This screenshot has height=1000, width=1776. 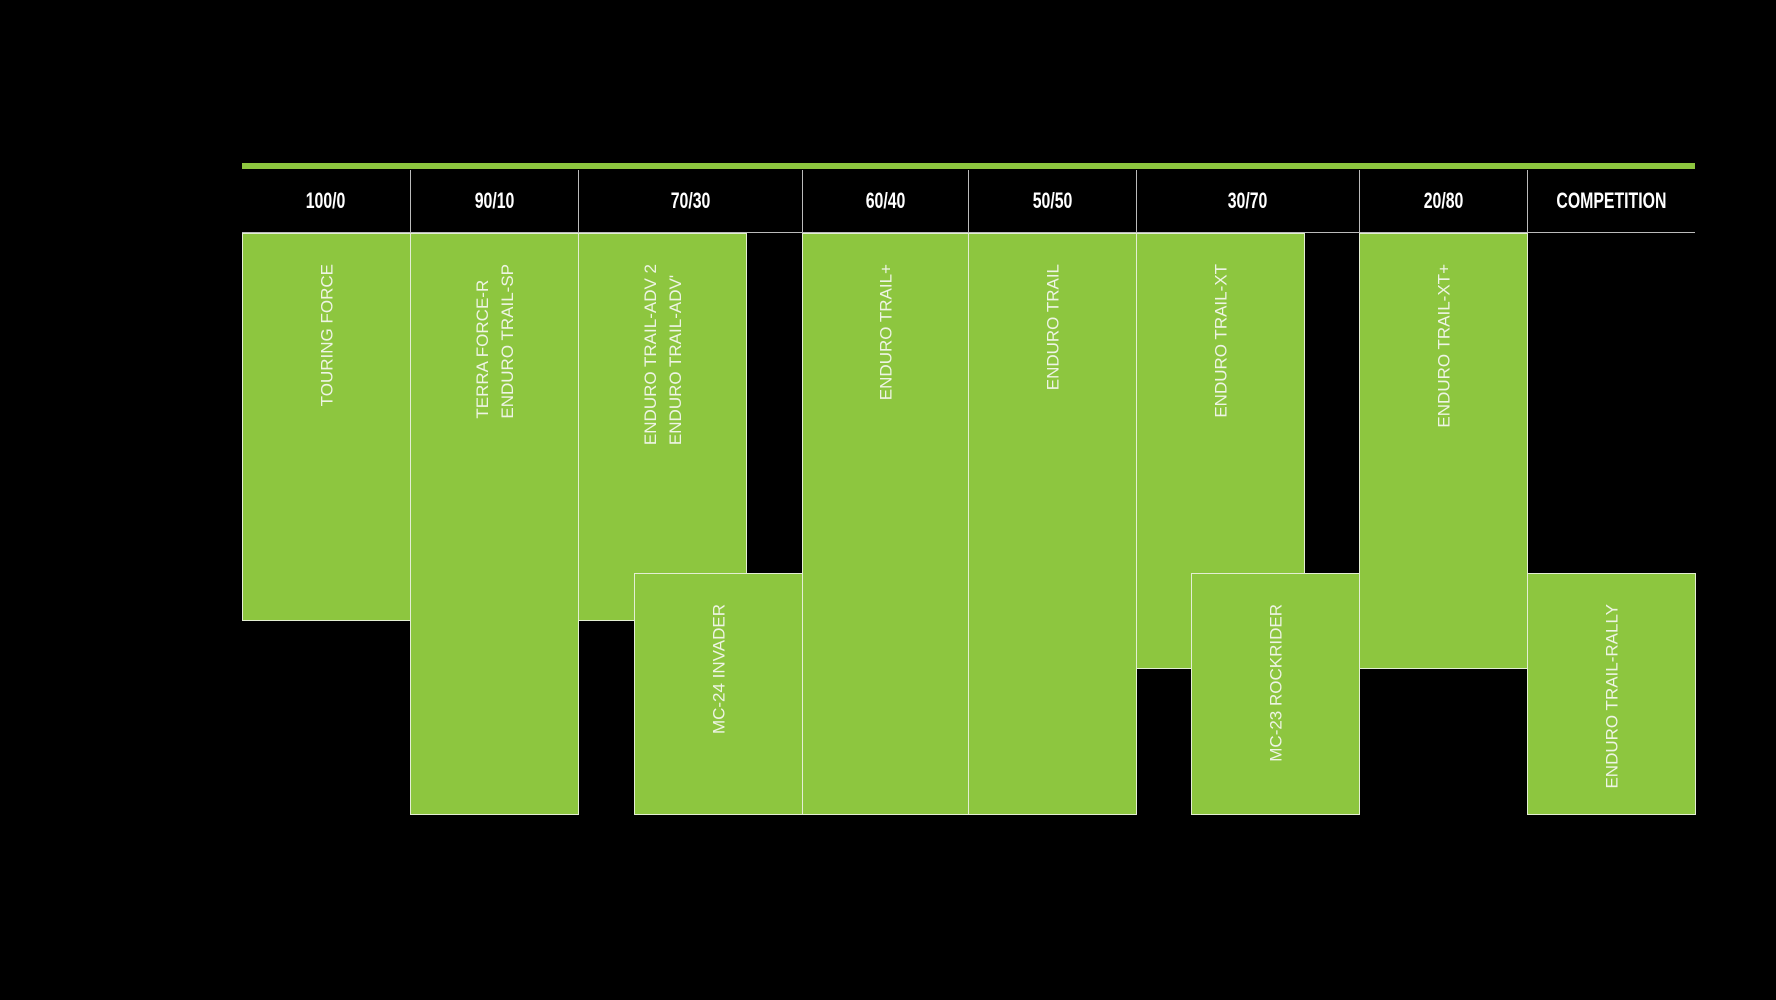 I want to click on header-label: 100/0, so click(x=326, y=200).